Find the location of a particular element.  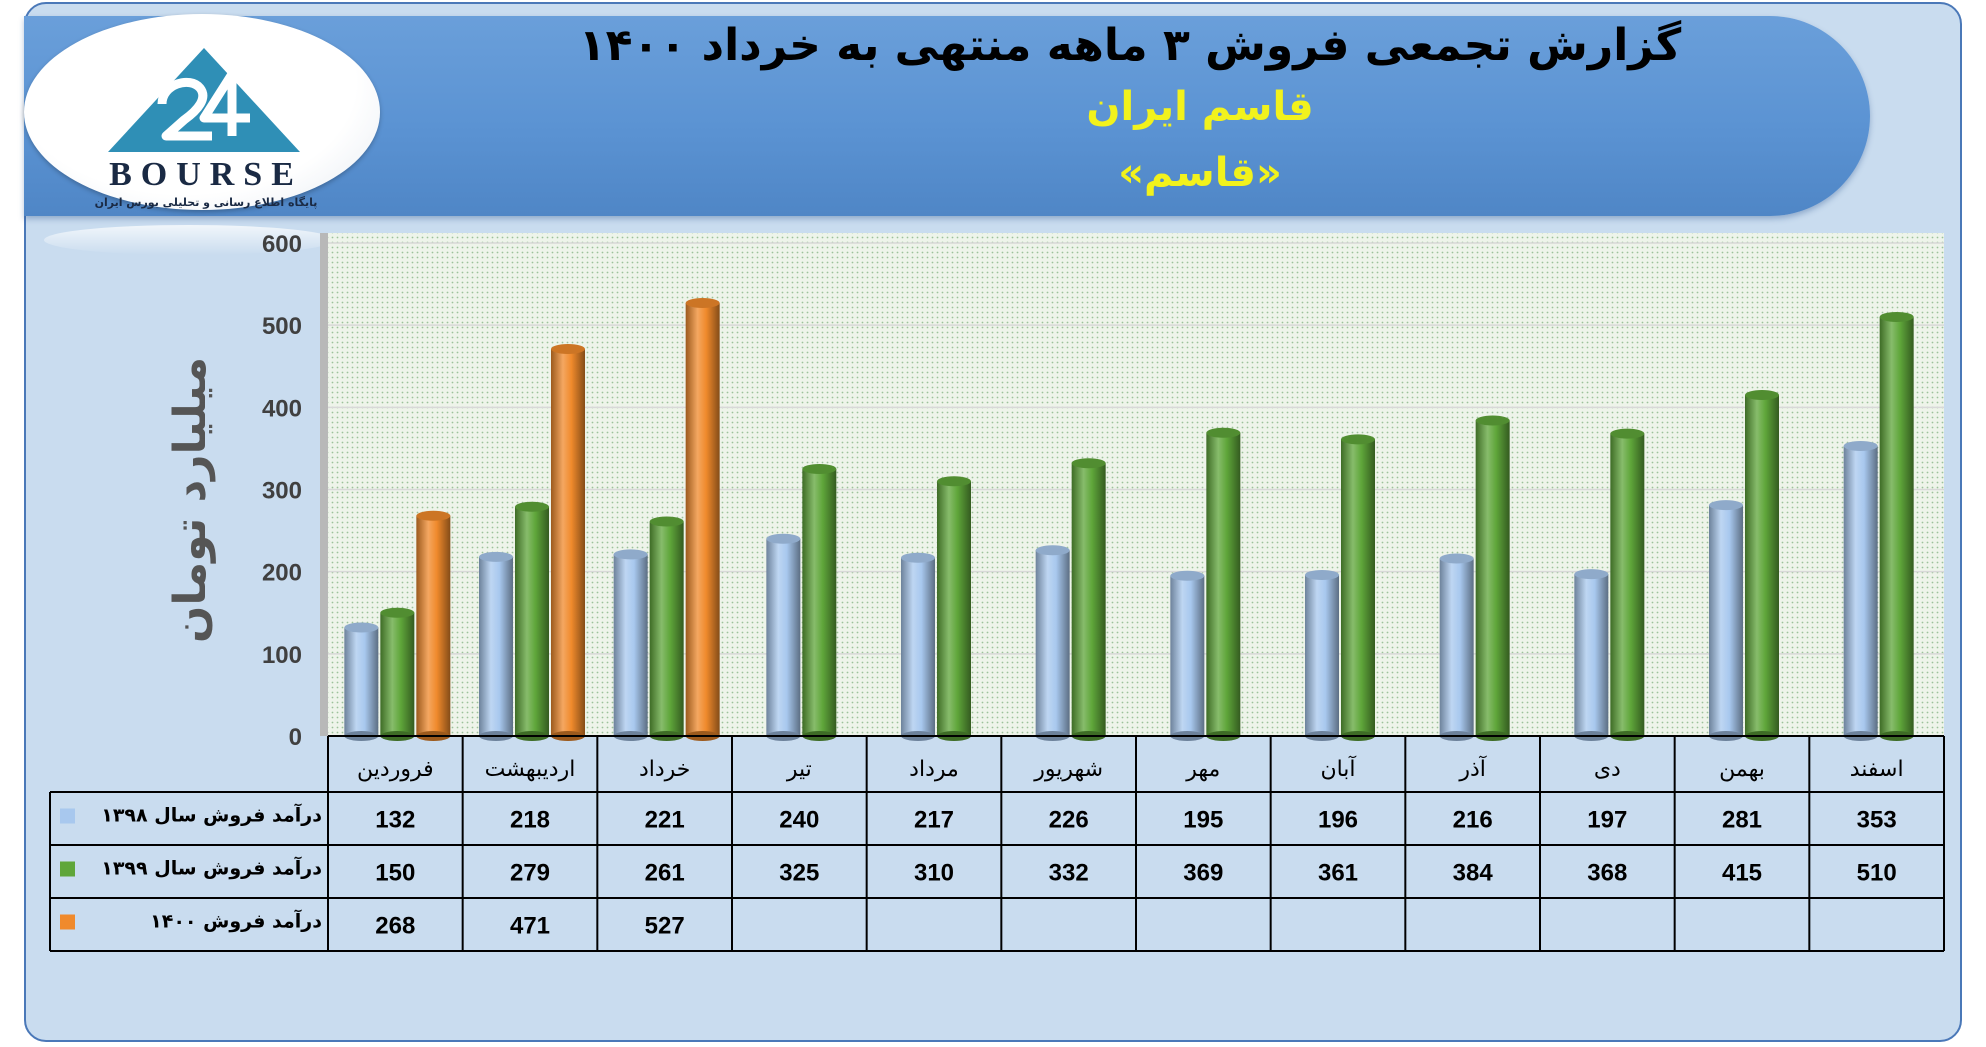

category-label: اسفند is located at coordinates (1877, 769).